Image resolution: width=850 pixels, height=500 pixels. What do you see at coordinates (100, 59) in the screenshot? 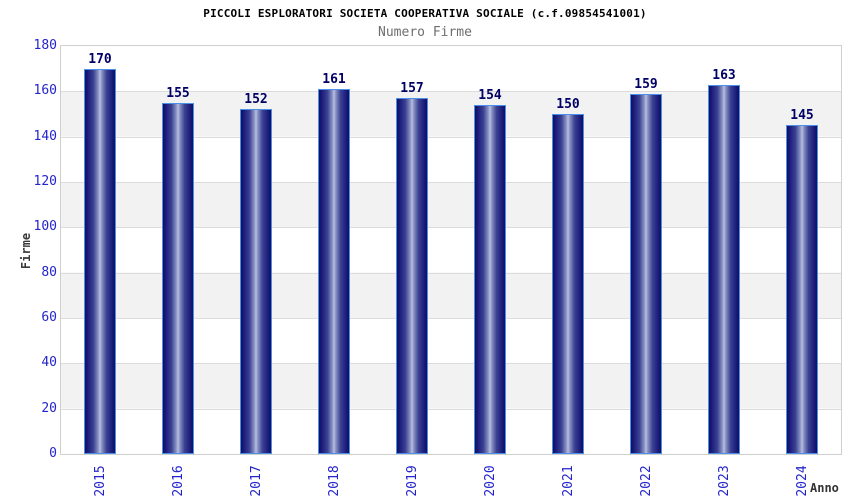
I see `value-label-2015: 170` at bounding box center [100, 59].